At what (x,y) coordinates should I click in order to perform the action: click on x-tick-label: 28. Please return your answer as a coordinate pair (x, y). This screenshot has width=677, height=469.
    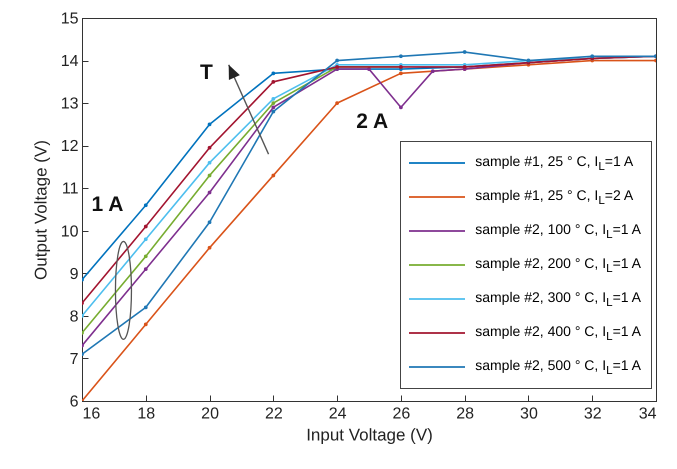
    Looking at the image, I should click on (465, 414).